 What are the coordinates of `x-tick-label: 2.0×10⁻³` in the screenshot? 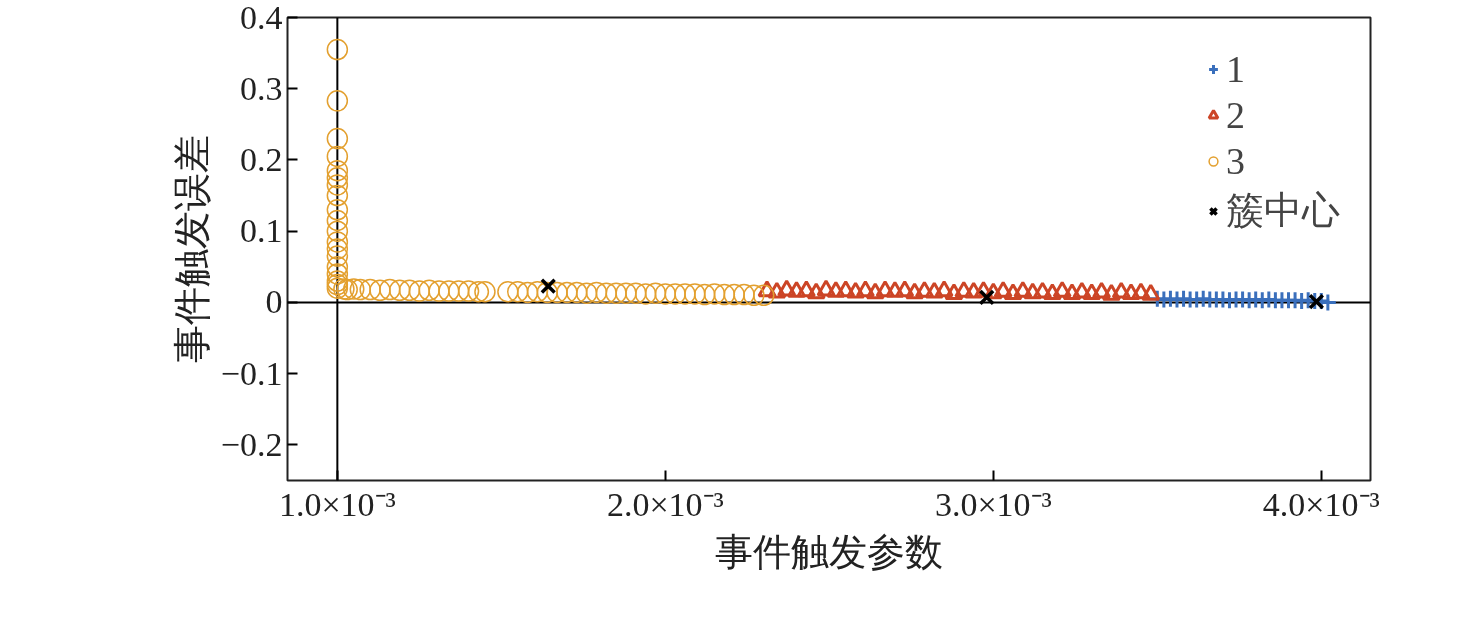 It's located at (665, 504).